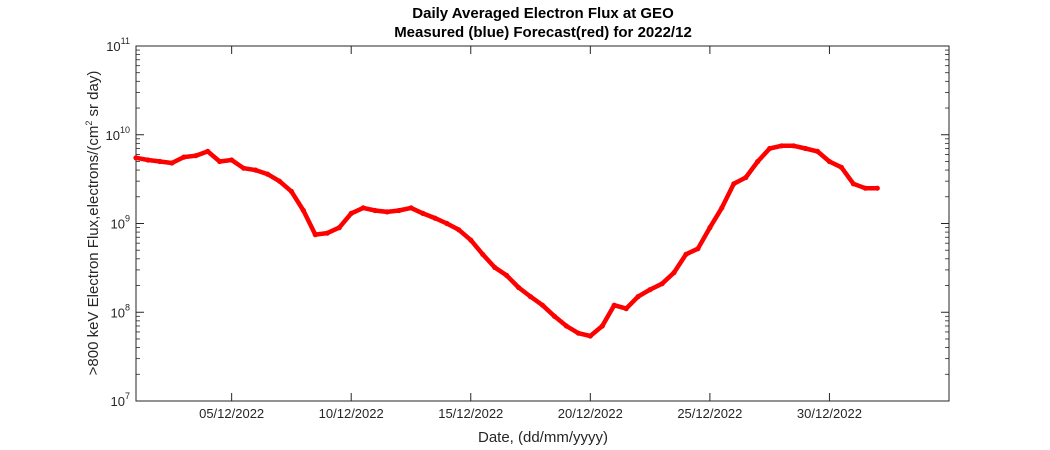 This screenshot has height=450, width=1050. What do you see at coordinates (470, 413) in the screenshot?
I see `x-tick-label: 15/12/2022` at bounding box center [470, 413].